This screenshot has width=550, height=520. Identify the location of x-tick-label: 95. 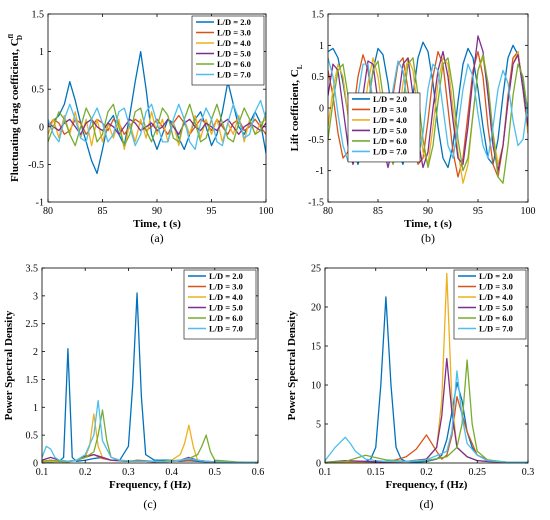
(212, 211).